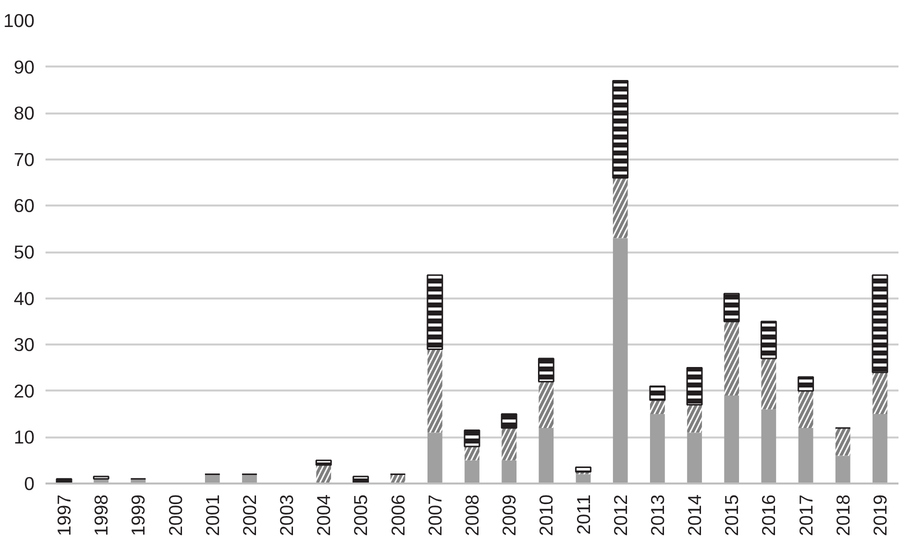 Image resolution: width=918 pixels, height=539 pixels. What do you see at coordinates (24, 437) in the screenshot?
I see `y-tick-label: 10` at bounding box center [24, 437].